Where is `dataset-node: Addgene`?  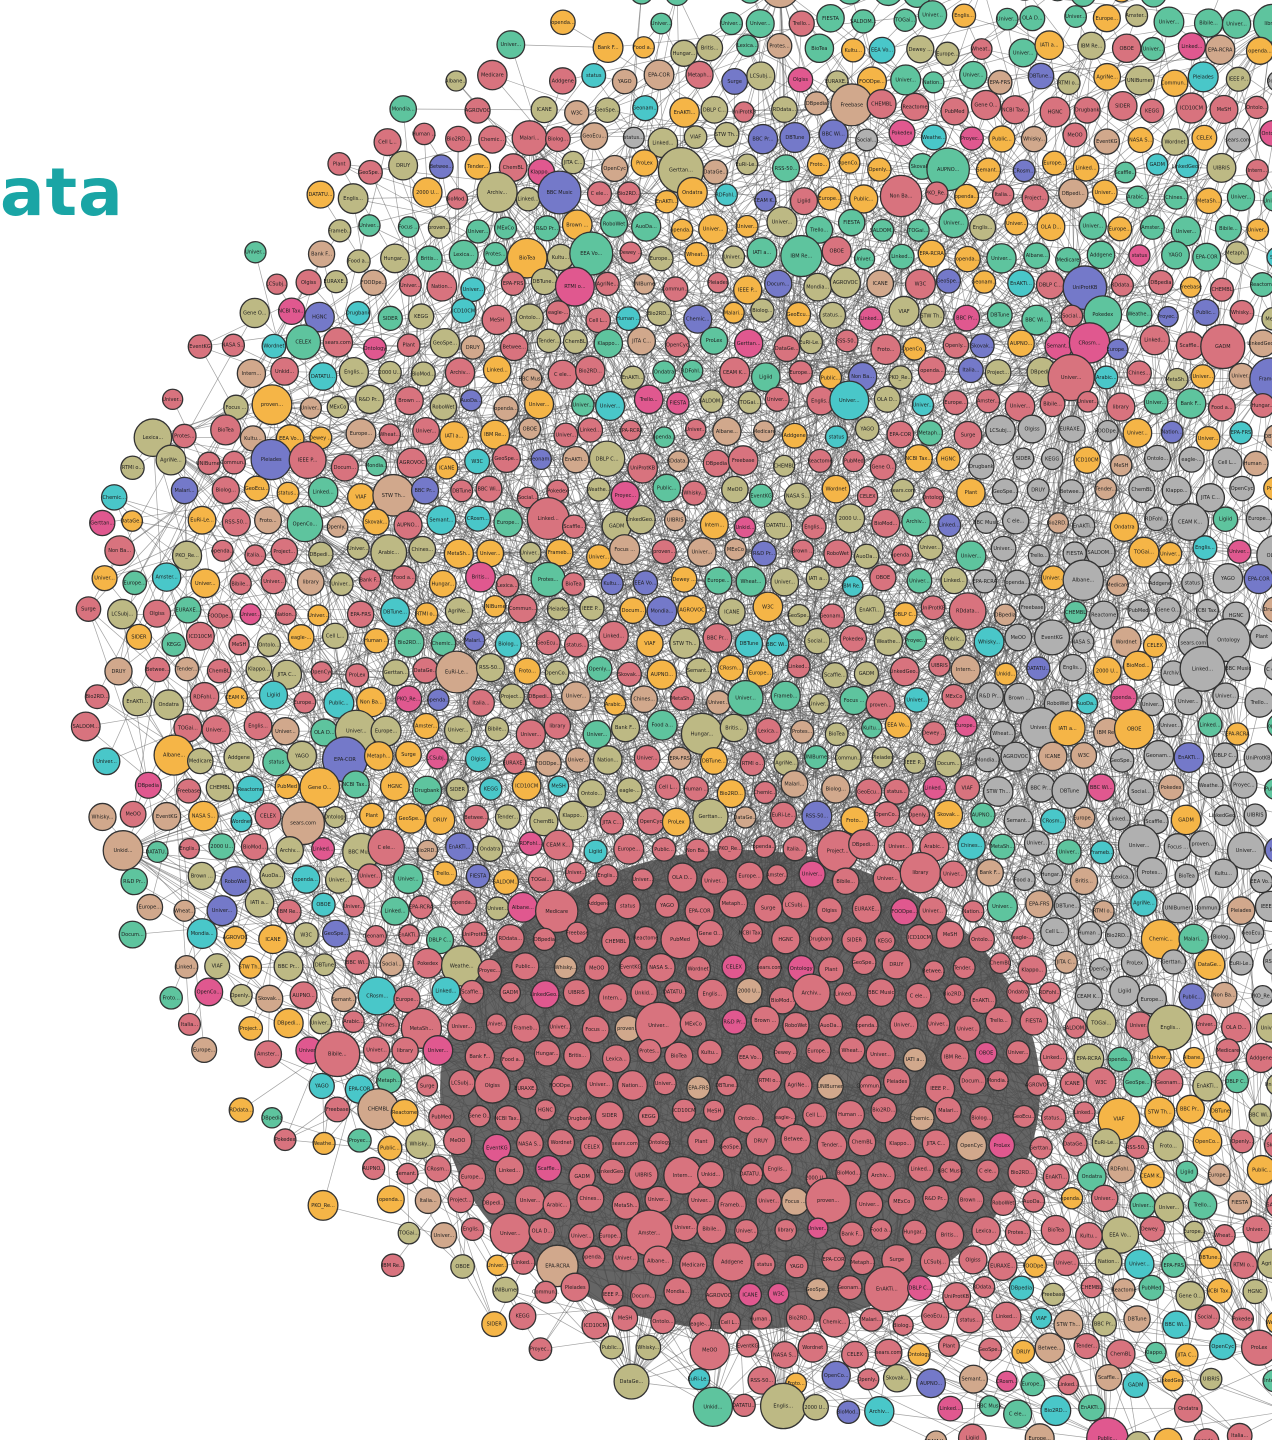
dataset-node: Addgene is located at coordinates (1101, 255).